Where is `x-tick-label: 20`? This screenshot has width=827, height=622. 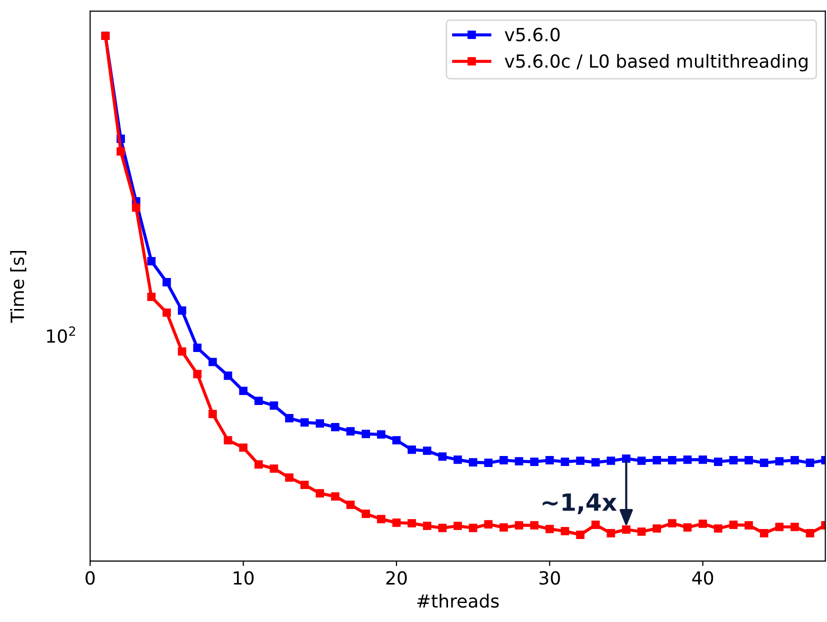 x-tick-label: 20 is located at coordinates (396, 578).